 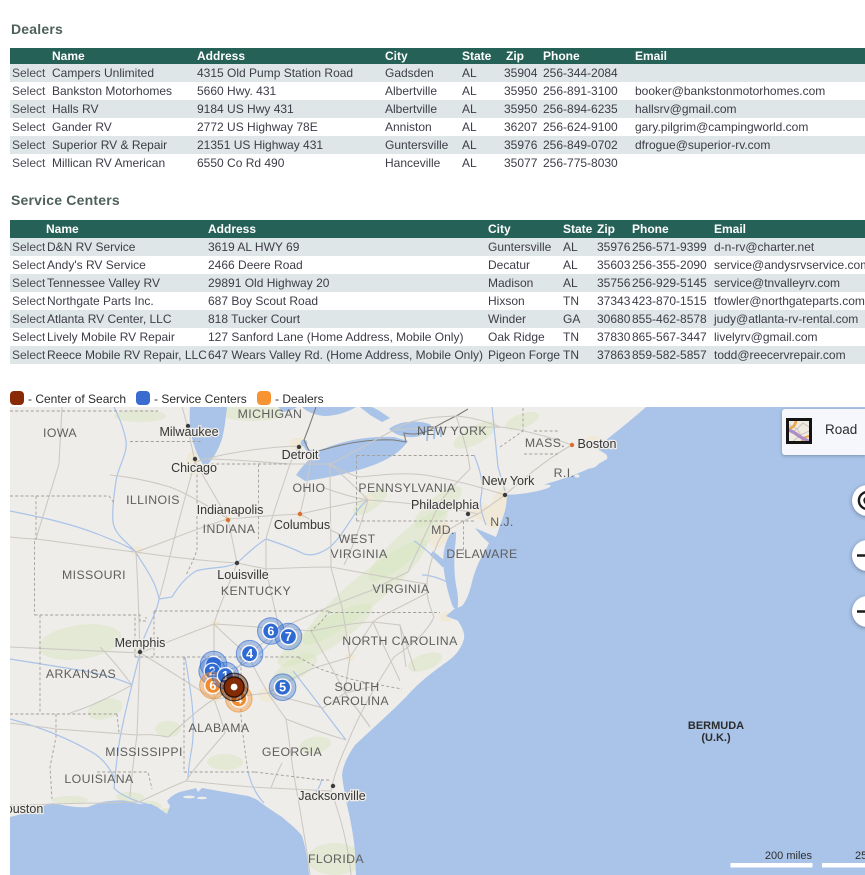 I want to click on svg-text: GEORGIA, so click(x=292, y=752).